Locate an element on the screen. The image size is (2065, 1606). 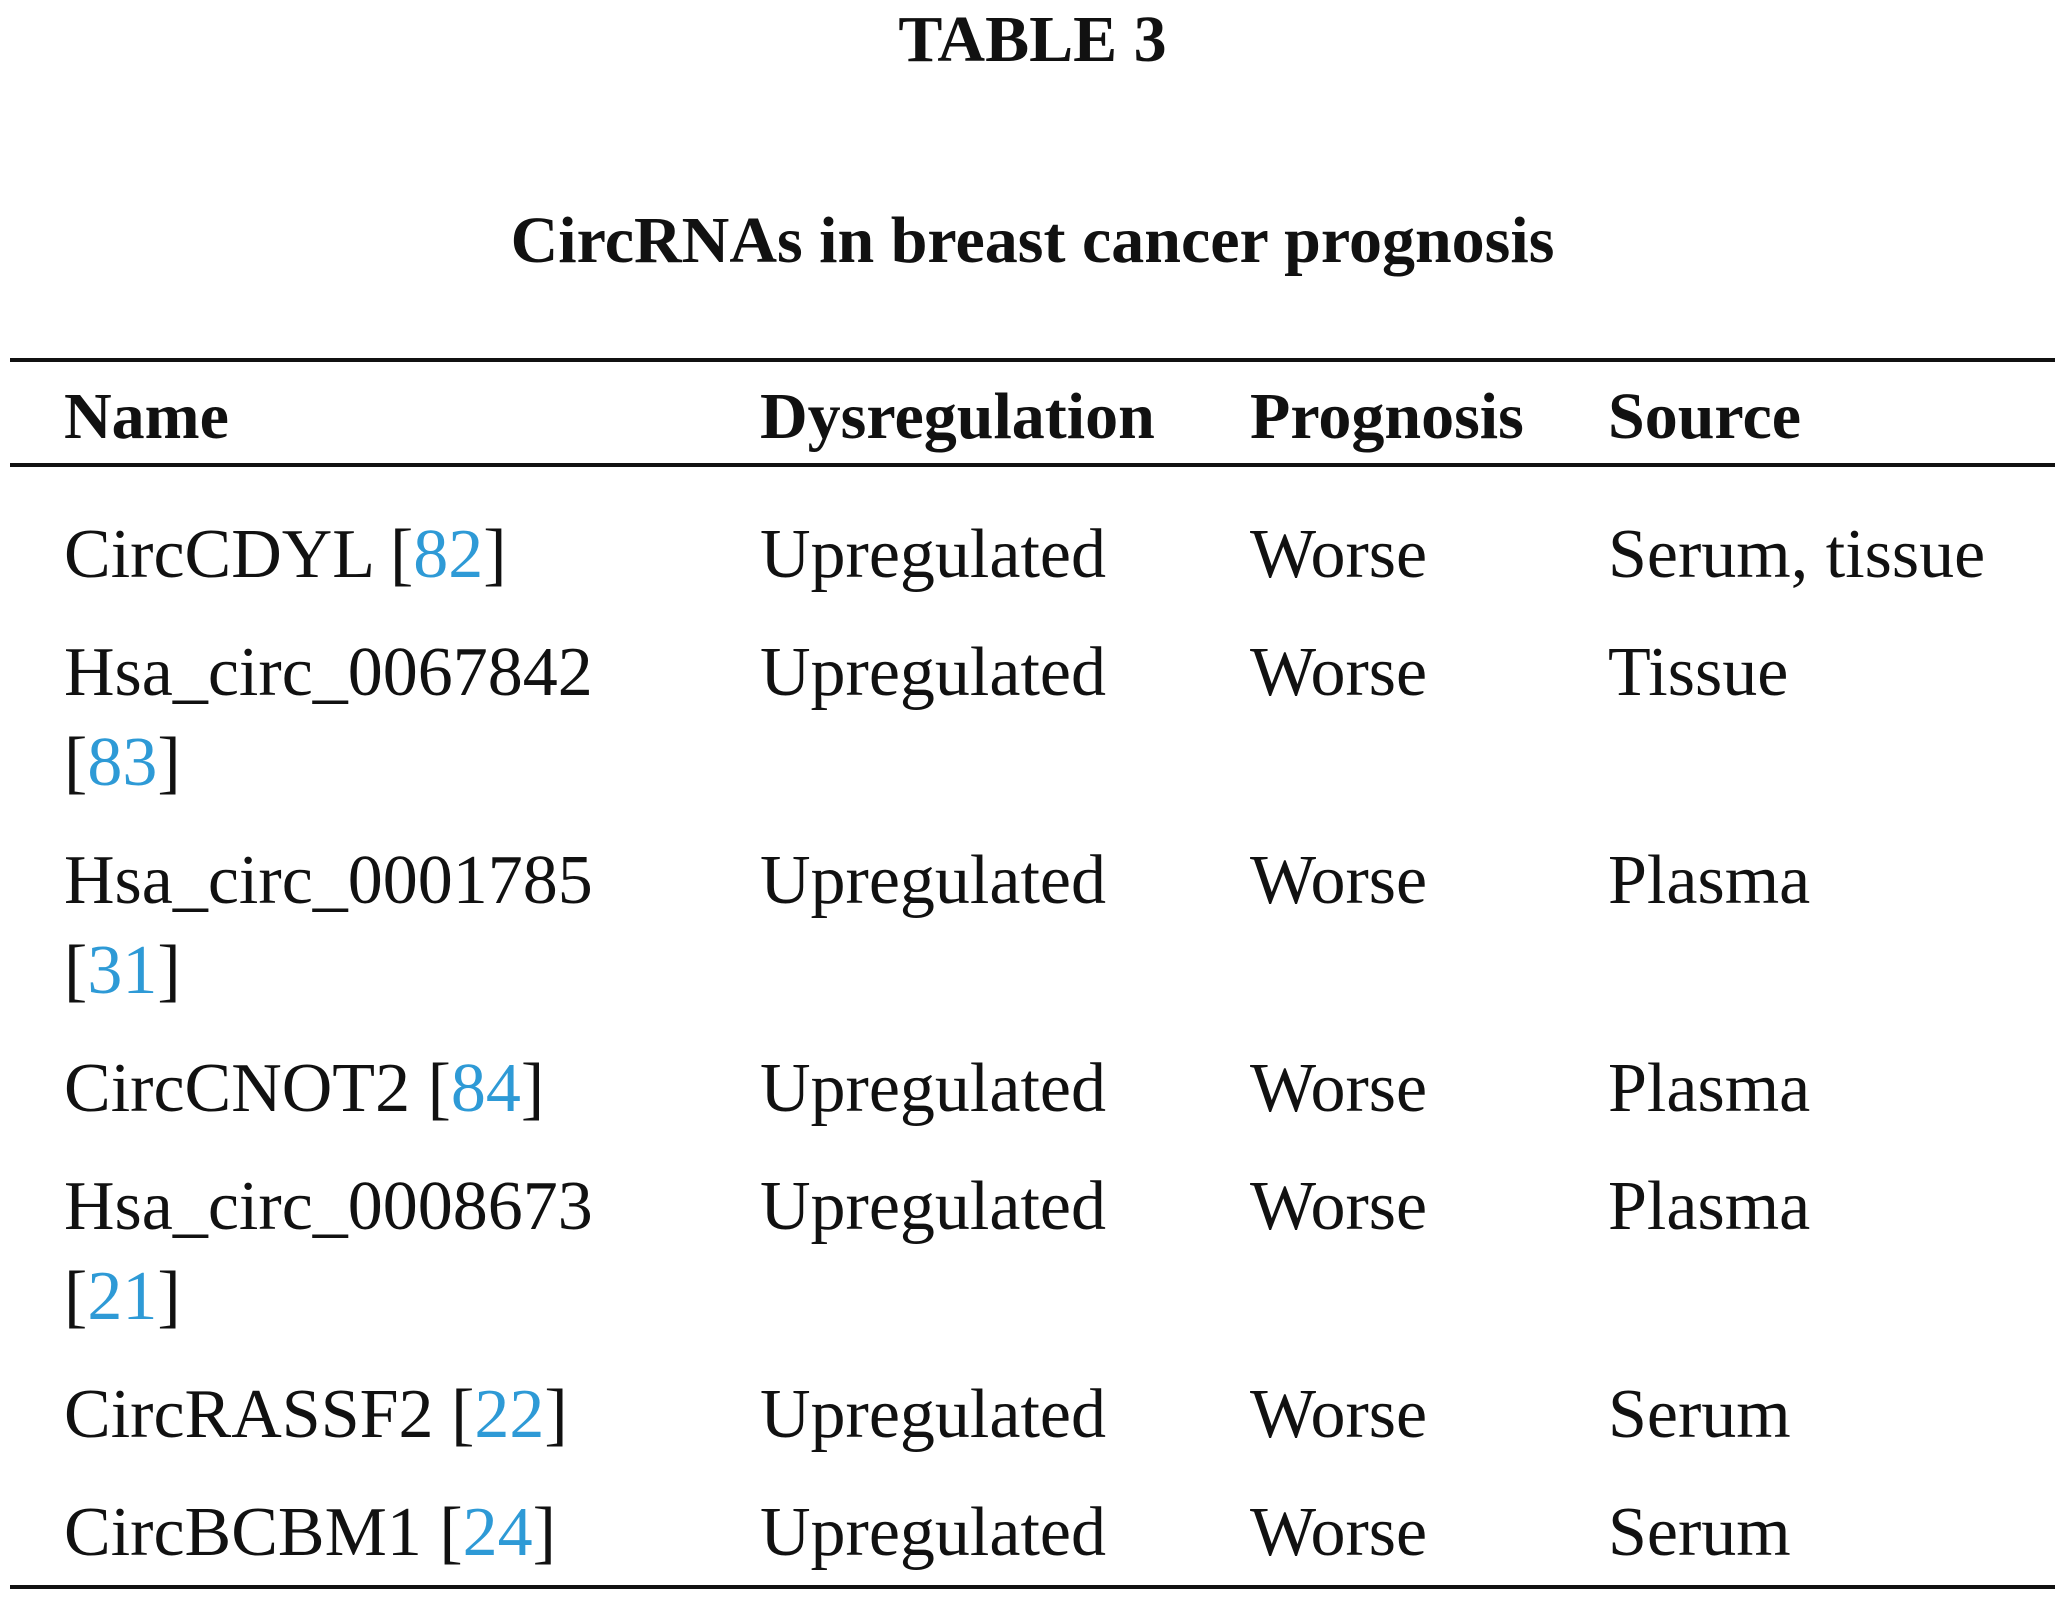
table-row: CircBCBM1 [24] Upregulated Worse Serum is located at coordinates (1032, 1547).